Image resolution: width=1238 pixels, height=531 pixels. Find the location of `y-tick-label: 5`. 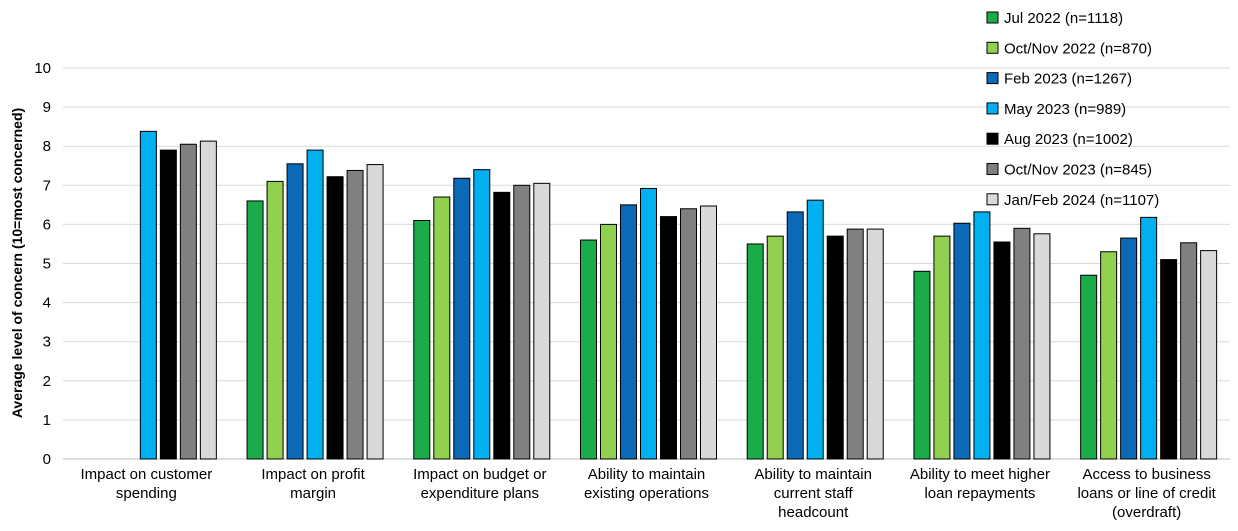

y-tick-label: 5 is located at coordinates (47, 264).